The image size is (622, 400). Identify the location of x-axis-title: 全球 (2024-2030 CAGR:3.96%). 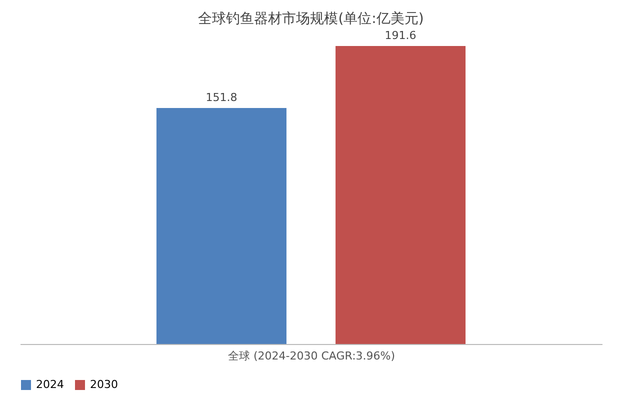
(312, 356).